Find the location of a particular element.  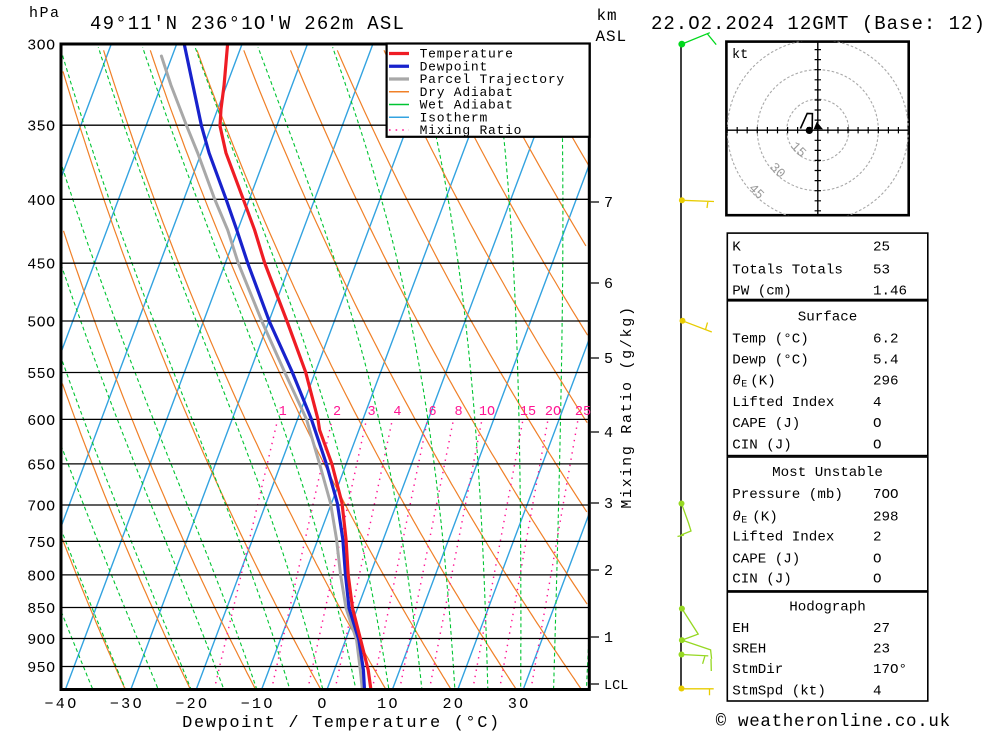

svg-text: 8 is located at coordinates (458, 412).